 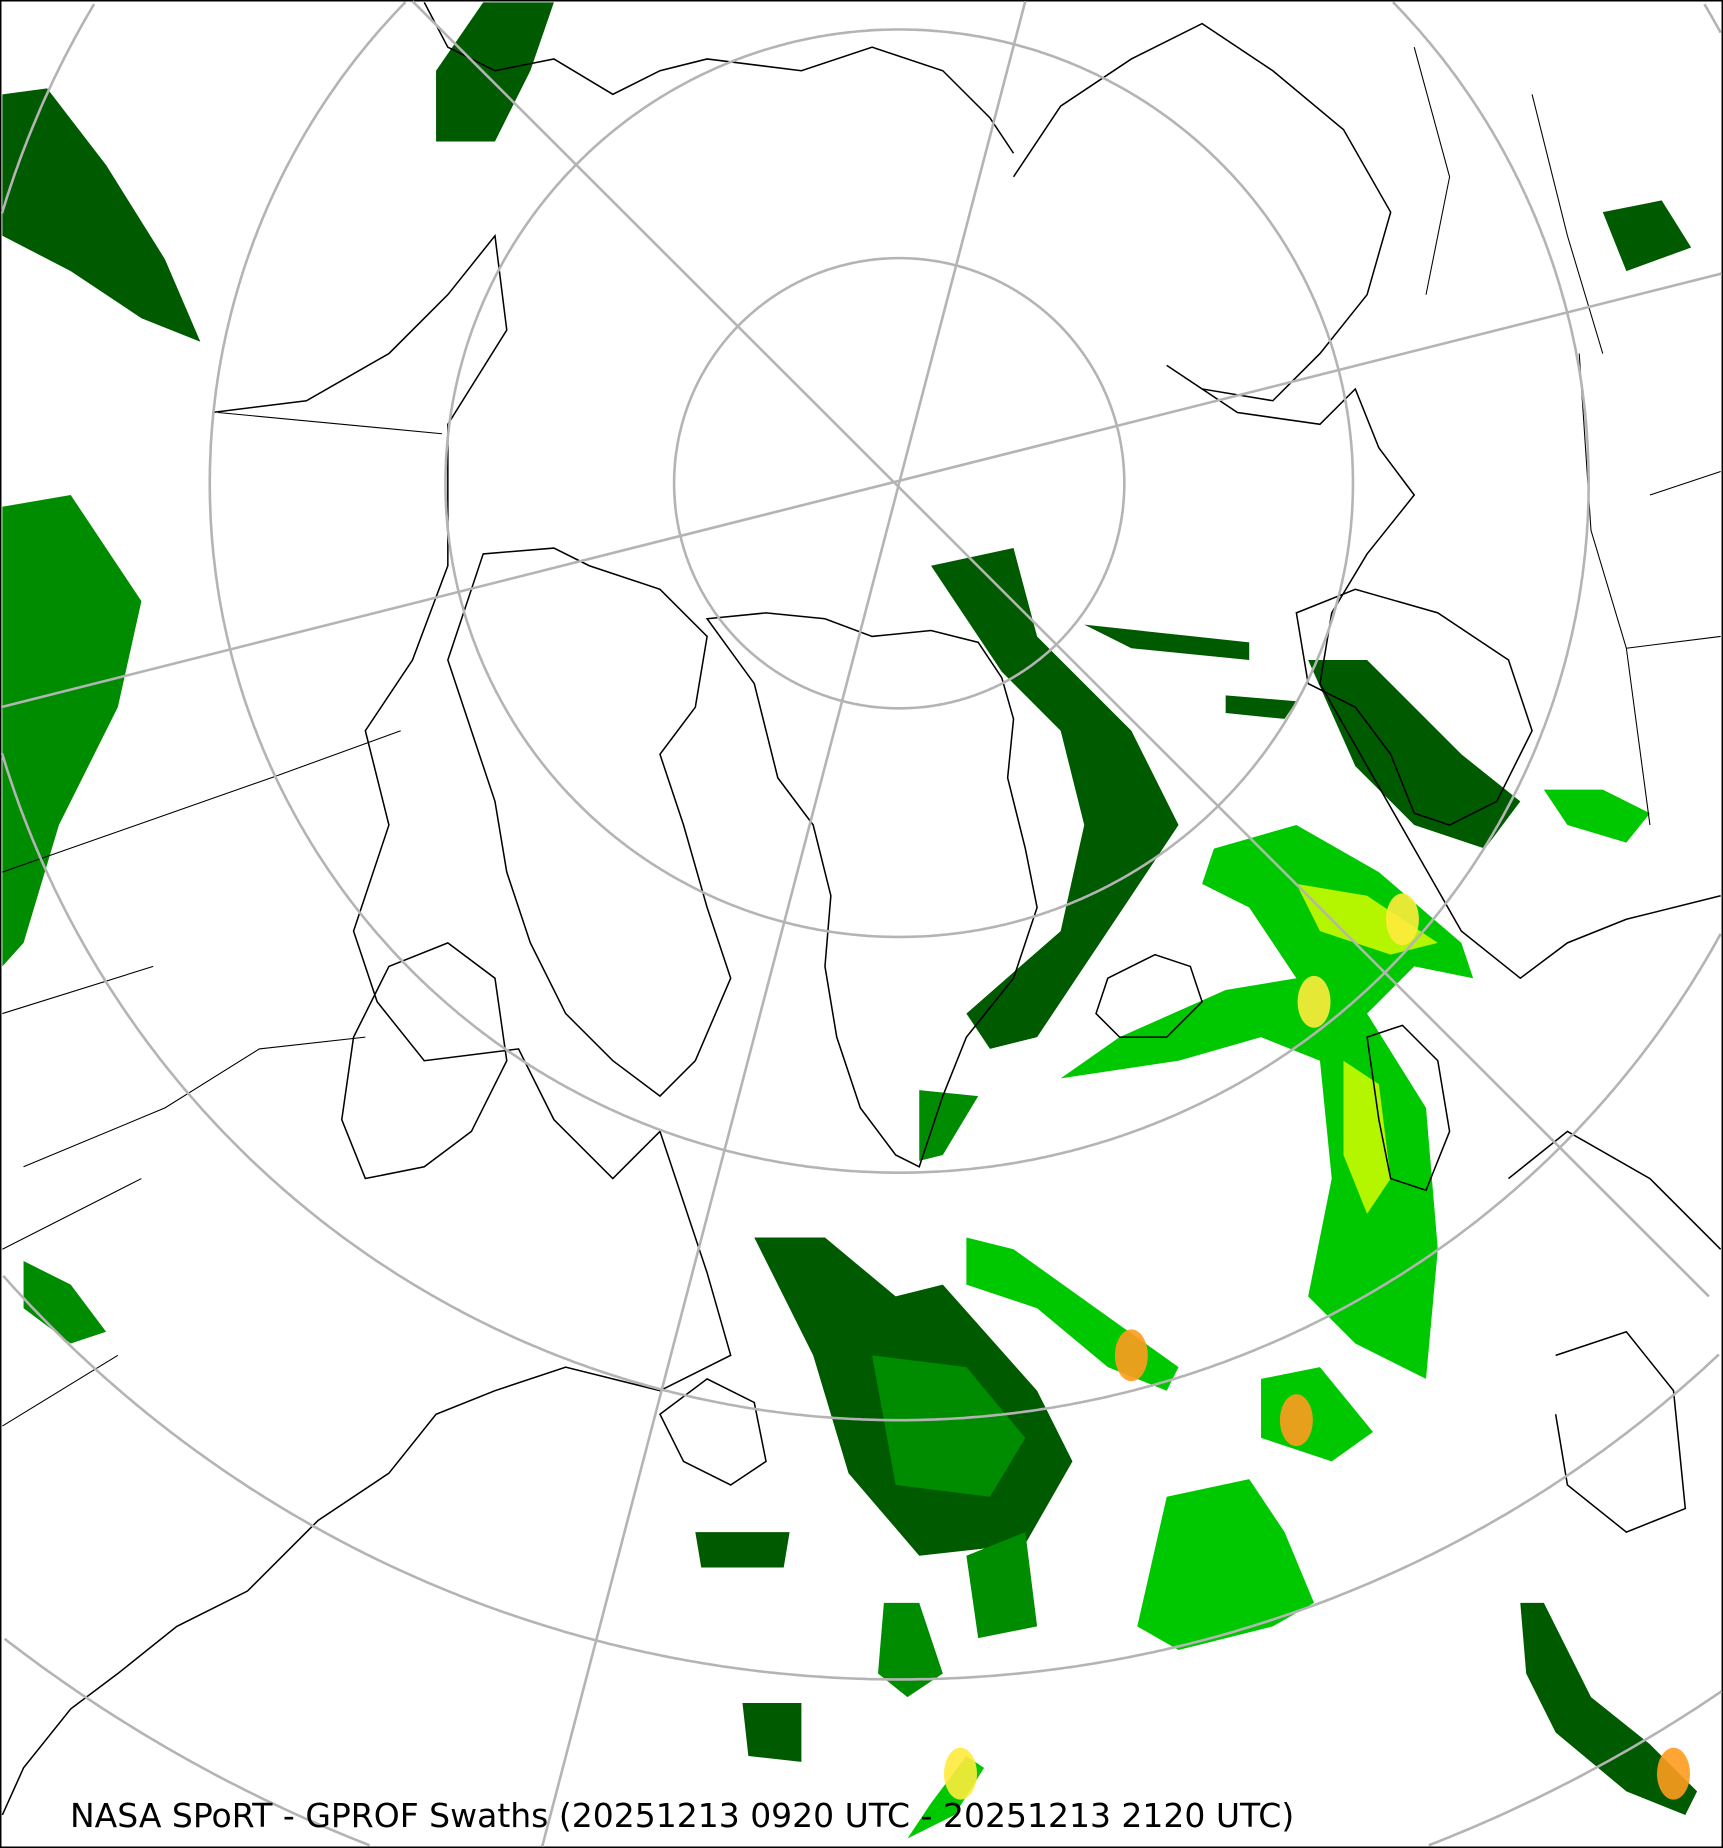 I want to click on greenland-coast, so click(x=871, y=890).